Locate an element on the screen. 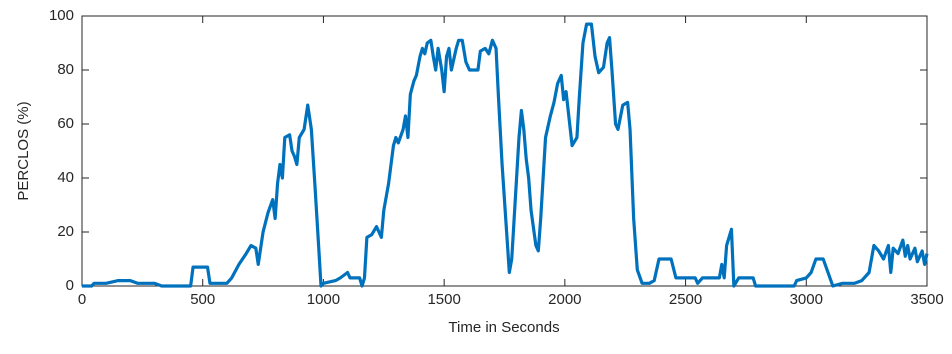 Image resolution: width=952 pixels, height=354 pixels. y-tick-label: 20 is located at coordinates (65, 231).